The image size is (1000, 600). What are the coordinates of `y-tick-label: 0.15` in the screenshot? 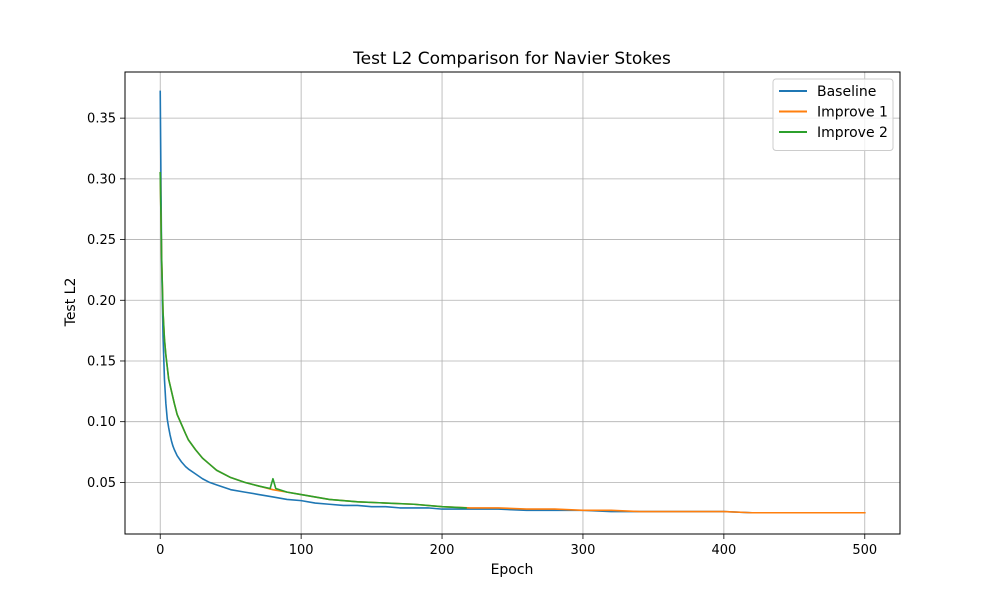 It's located at (101, 361).